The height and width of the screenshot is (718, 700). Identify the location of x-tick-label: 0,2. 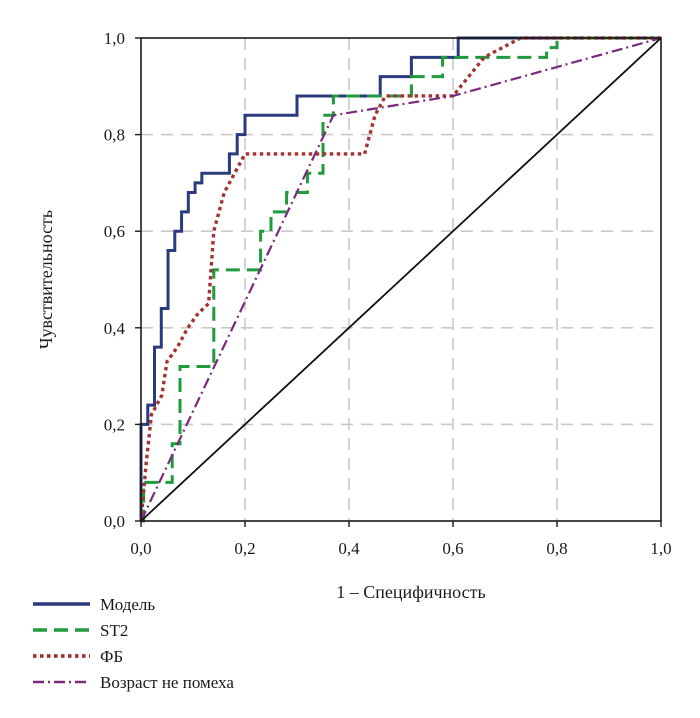
(244, 548).